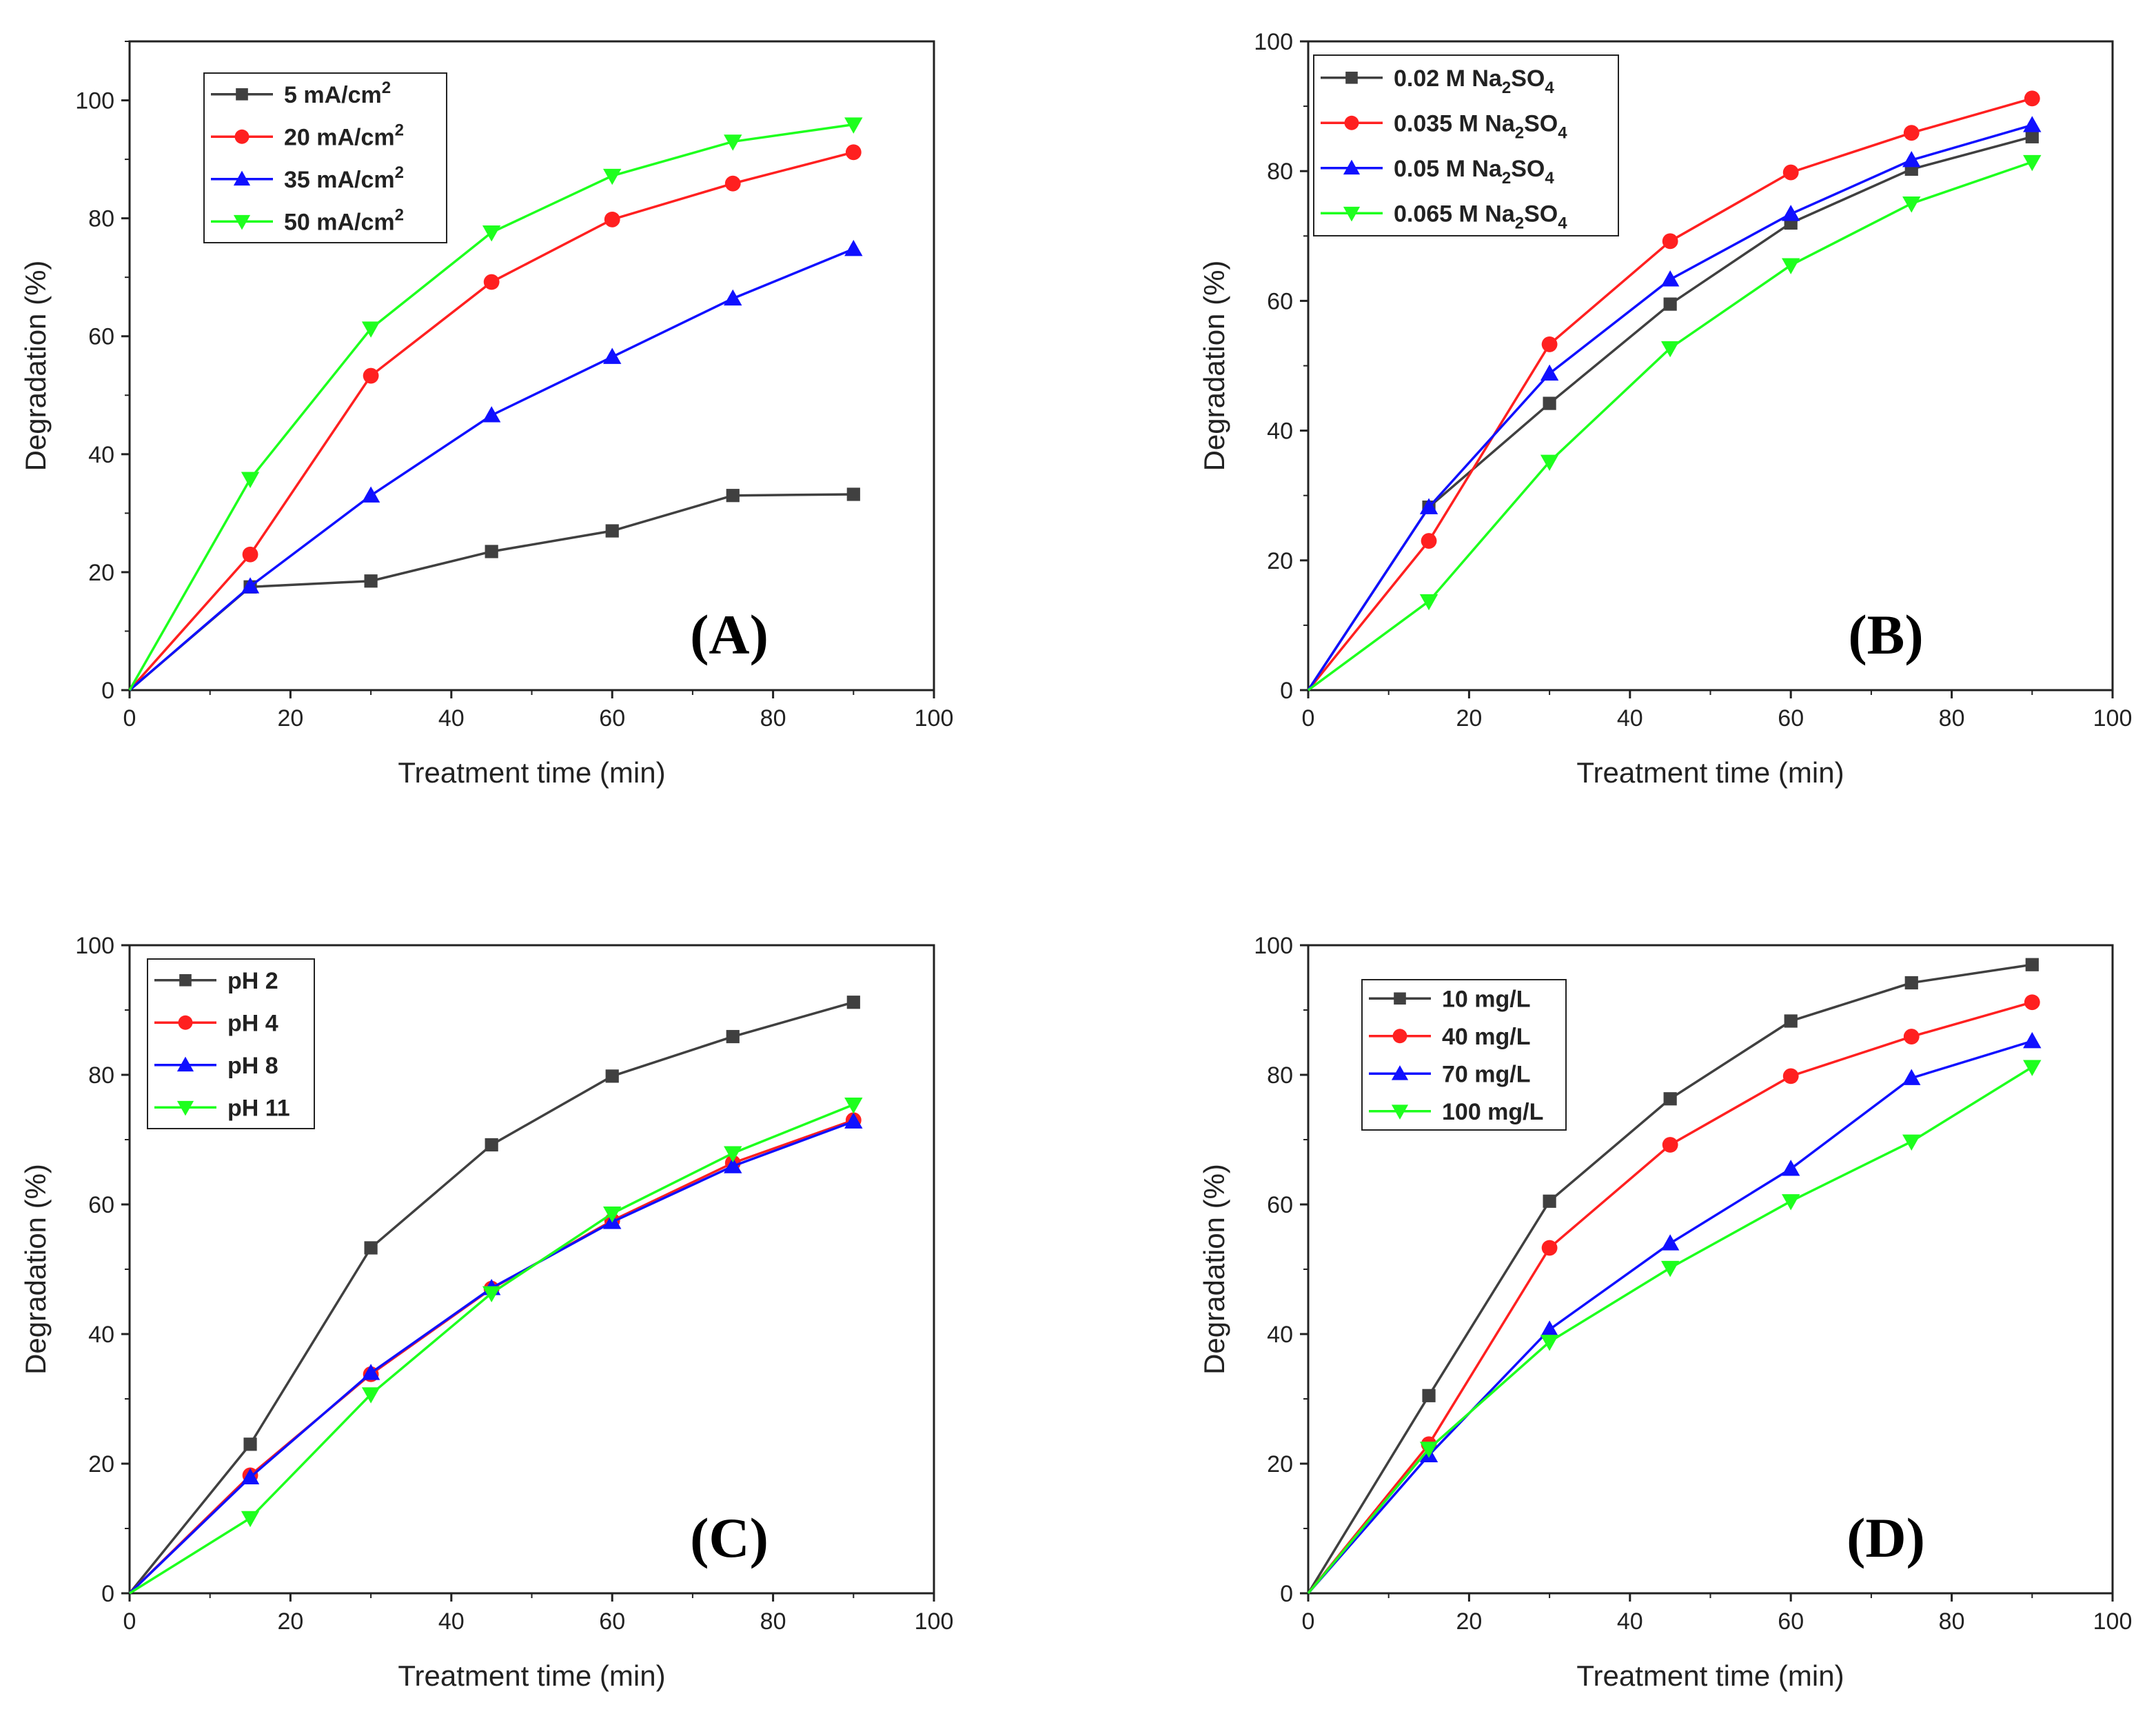  What do you see at coordinates (108, 1594) in the screenshot?
I see `y-tick-label: 0` at bounding box center [108, 1594].